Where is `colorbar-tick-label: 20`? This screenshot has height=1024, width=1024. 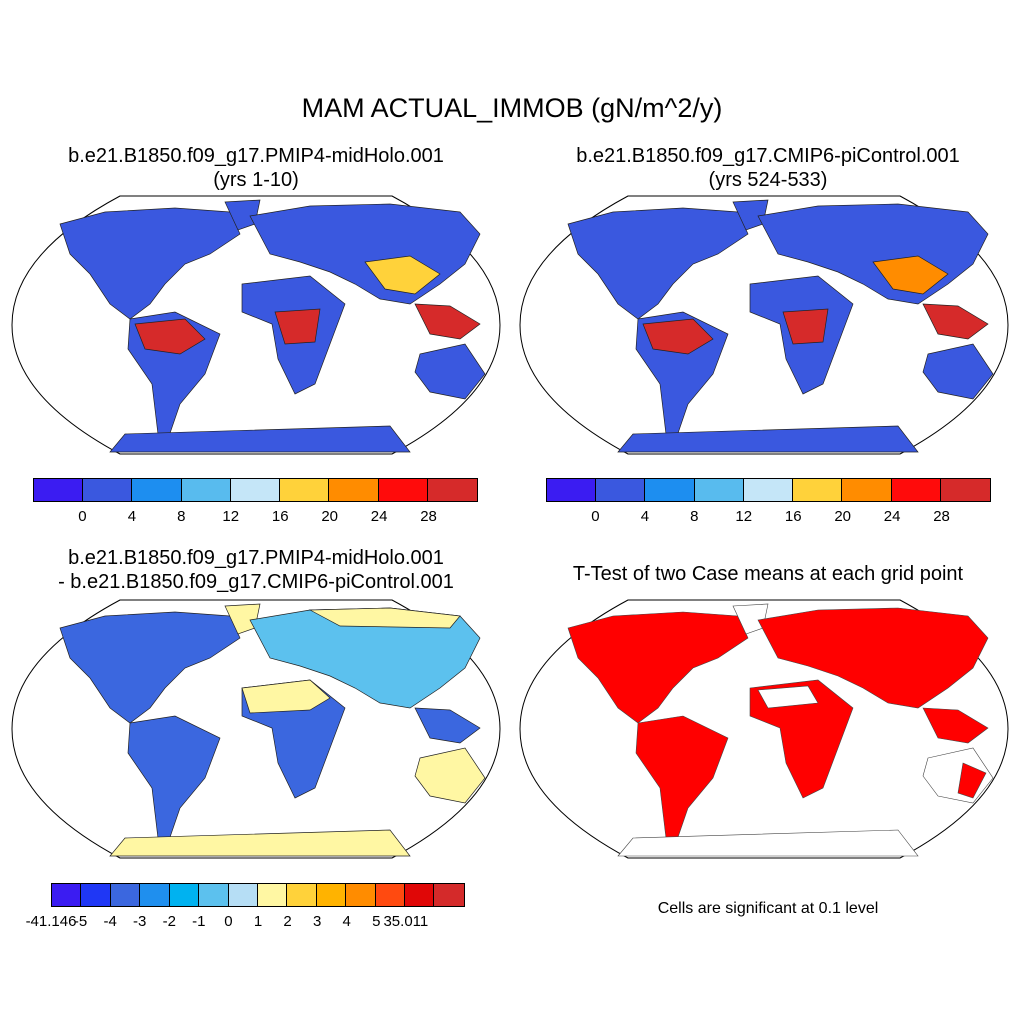 colorbar-tick-label: 20 is located at coordinates (329, 516).